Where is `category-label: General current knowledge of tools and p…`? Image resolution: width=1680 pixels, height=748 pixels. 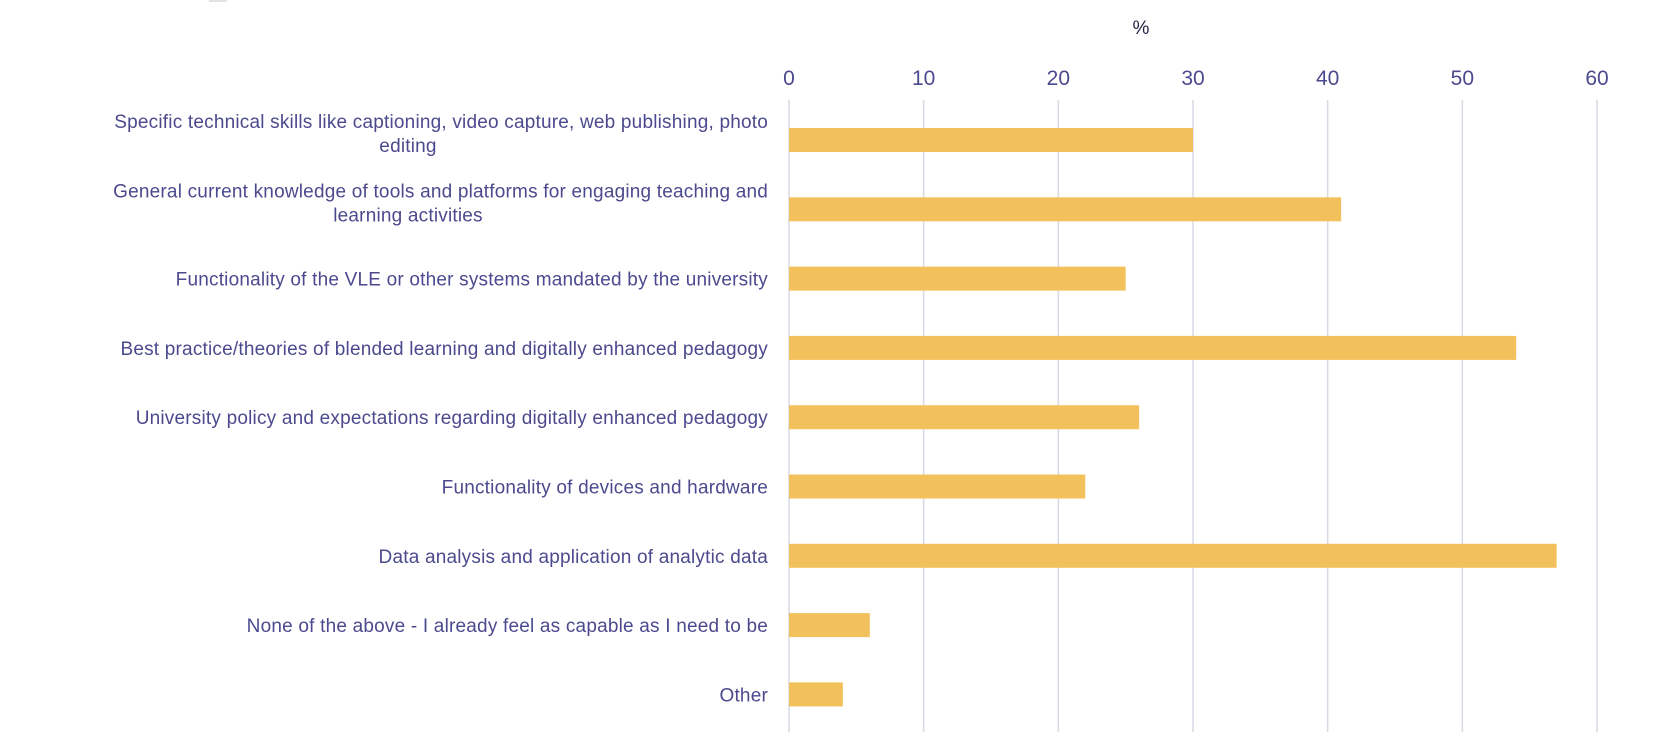
category-label: General current knowledge of tools and p… is located at coordinates (440, 191).